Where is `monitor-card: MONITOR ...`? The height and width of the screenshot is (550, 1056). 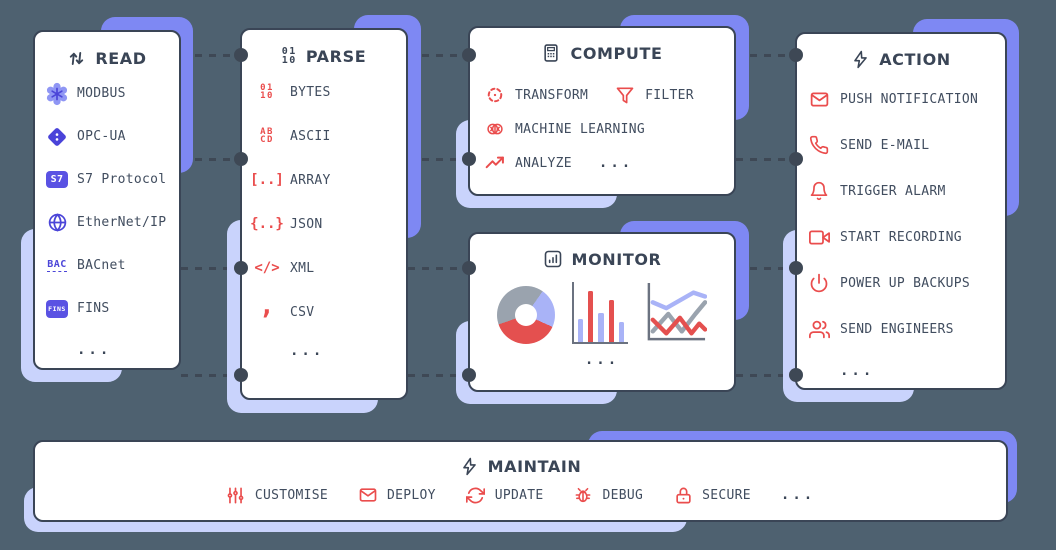 monitor-card: MONITOR ... is located at coordinates (602, 312).